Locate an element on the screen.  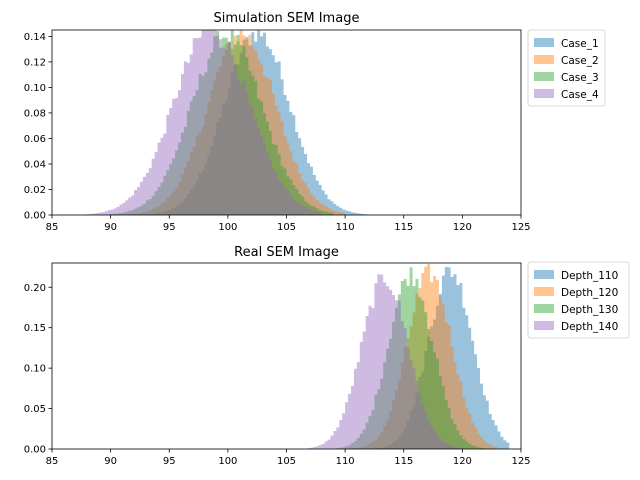
y-tick-label: 0.15 is located at coordinates (35, 328).